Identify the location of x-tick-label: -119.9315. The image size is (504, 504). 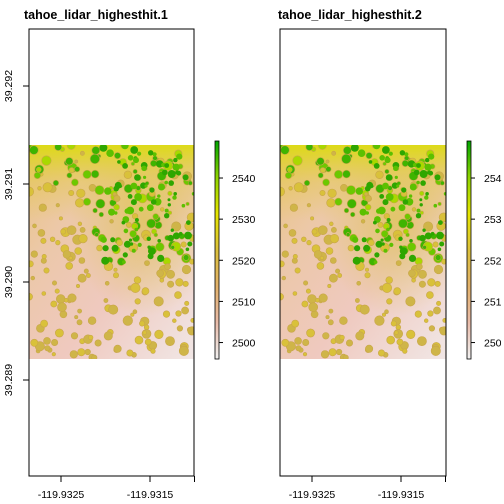
(401, 495).